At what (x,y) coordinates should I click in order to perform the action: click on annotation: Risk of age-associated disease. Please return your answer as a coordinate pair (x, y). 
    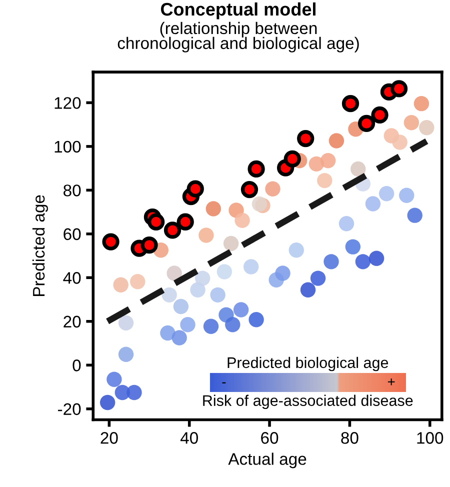
    Looking at the image, I should click on (308, 401).